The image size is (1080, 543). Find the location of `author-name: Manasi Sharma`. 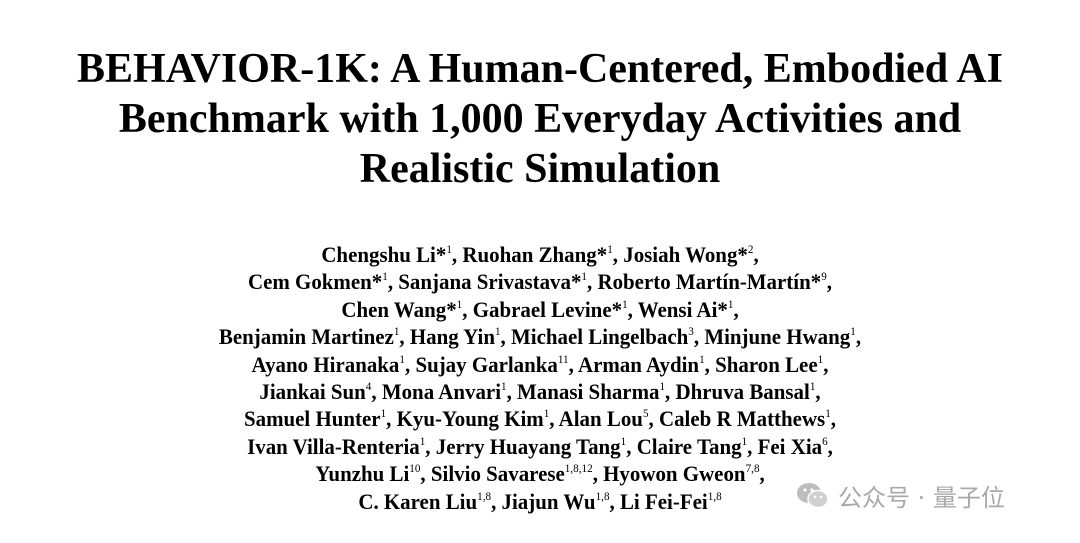

author-name: Manasi Sharma is located at coordinates (588, 392).